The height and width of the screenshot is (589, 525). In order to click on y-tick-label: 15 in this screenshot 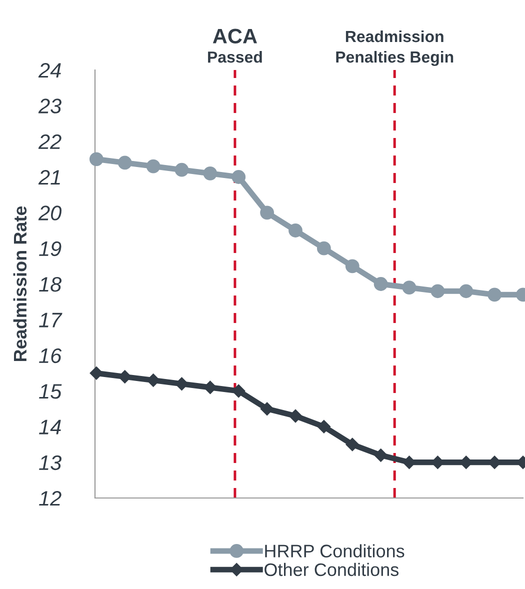, I will do `click(50, 391)`.